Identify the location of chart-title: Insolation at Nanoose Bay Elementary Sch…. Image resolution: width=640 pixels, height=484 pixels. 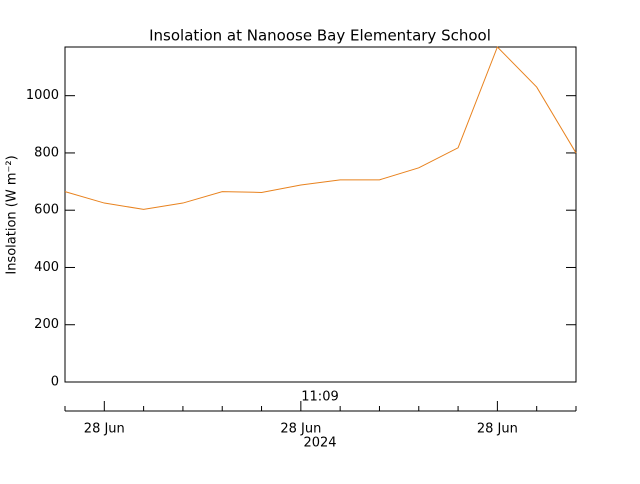
(320, 36).